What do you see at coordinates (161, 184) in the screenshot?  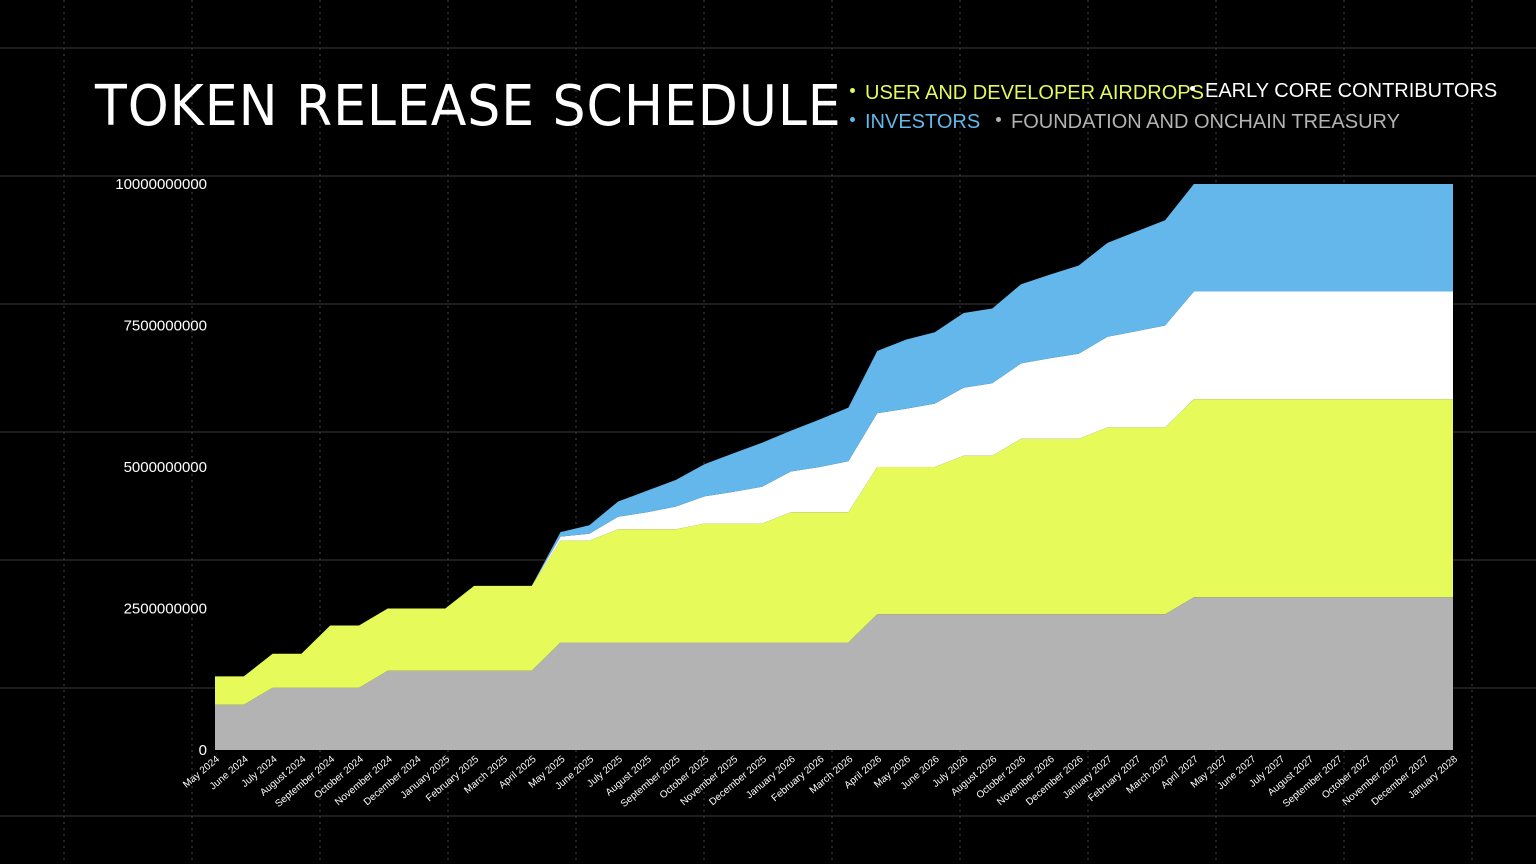 I see `y-tick-label: 10000000000` at bounding box center [161, 184].